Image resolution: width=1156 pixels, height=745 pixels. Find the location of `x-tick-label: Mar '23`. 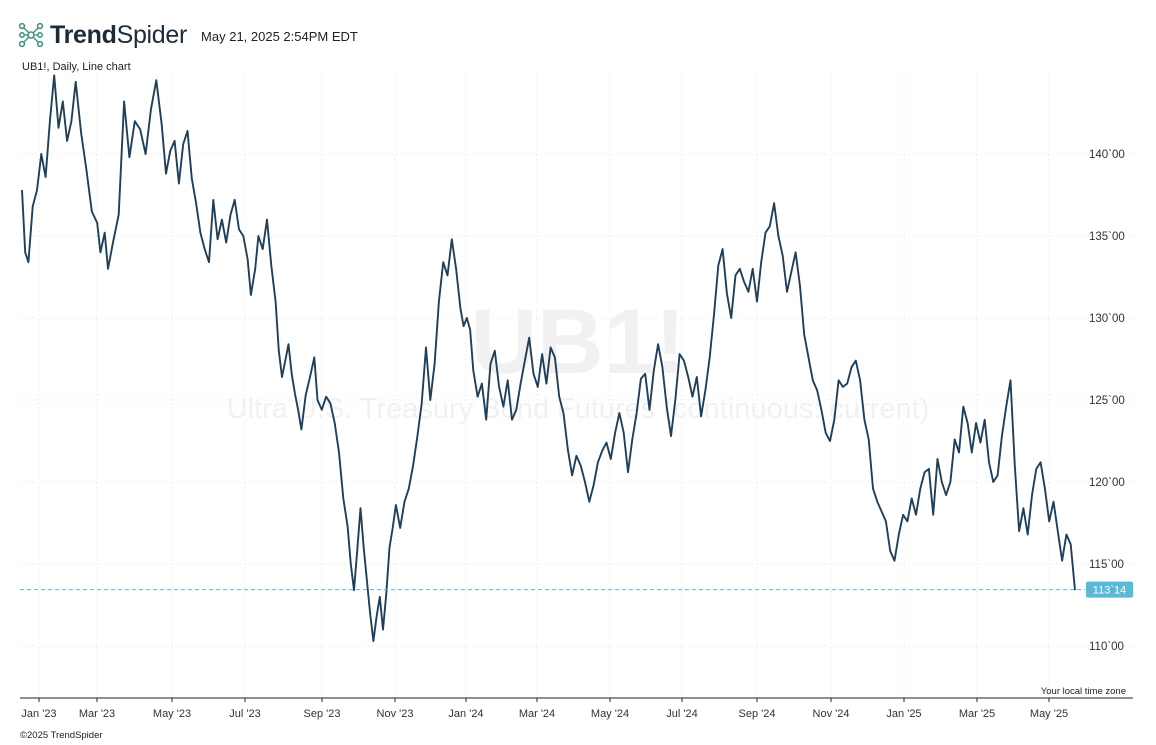

x-tick-label: Mar '23 is located at coordinates (97, 714).